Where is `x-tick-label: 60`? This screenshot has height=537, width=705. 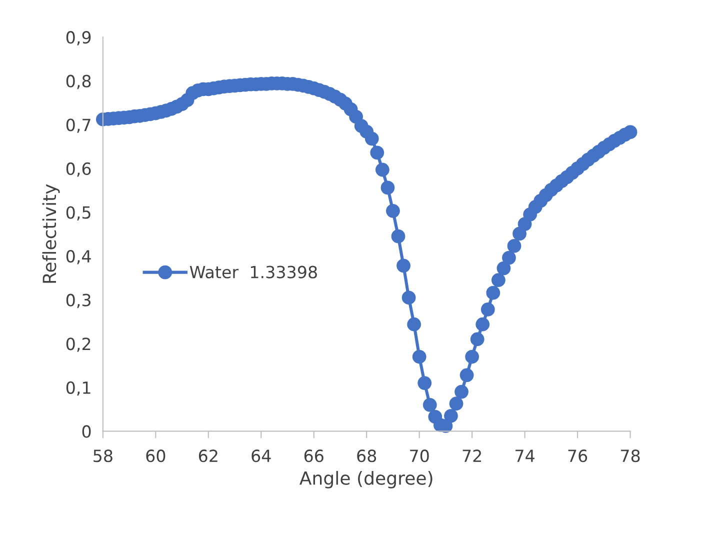
x-tick-label: 60 is located at coordinates (156, 456).